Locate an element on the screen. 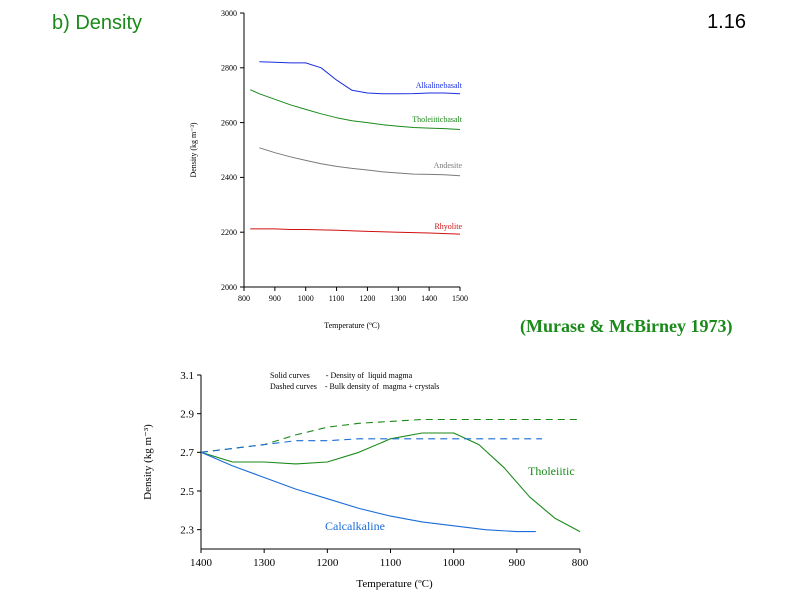  y-tick-label: 2400 is located at coordinates (229, 177).